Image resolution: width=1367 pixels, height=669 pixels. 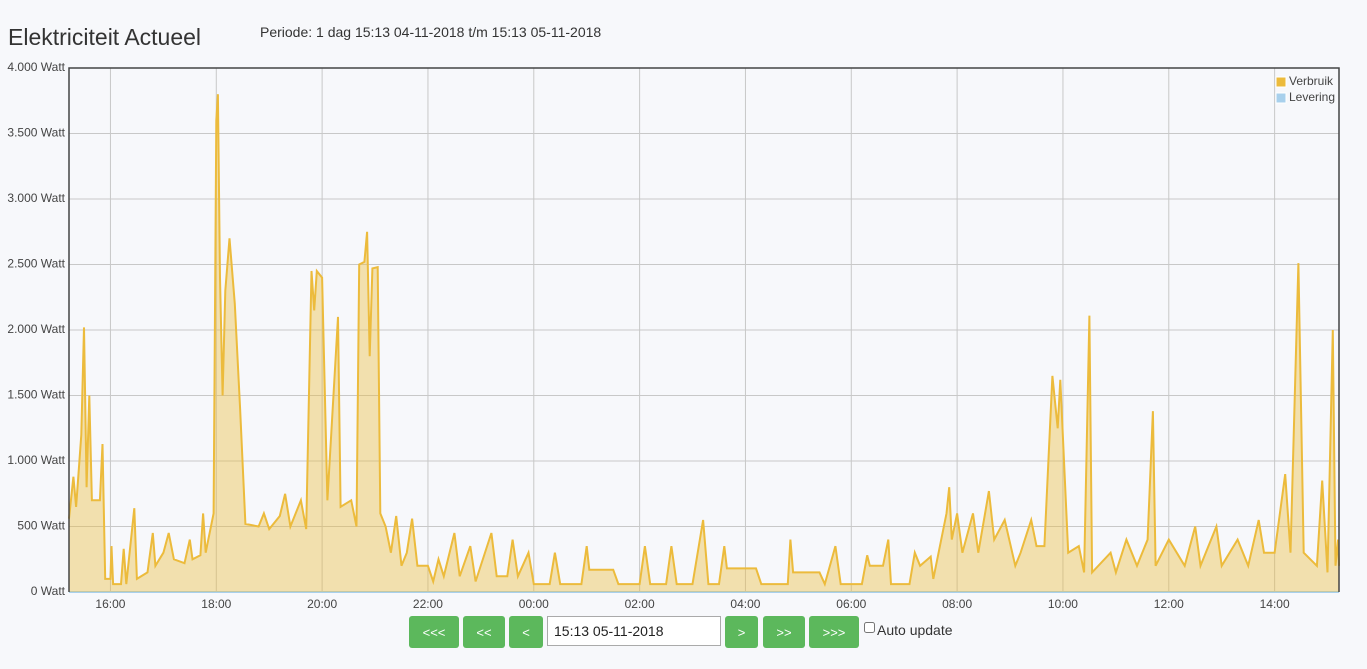 What do you see at coordinates (869, 627) in the screenshot?
I see `auto-update-checkbox` at bounding box center [869, 627].